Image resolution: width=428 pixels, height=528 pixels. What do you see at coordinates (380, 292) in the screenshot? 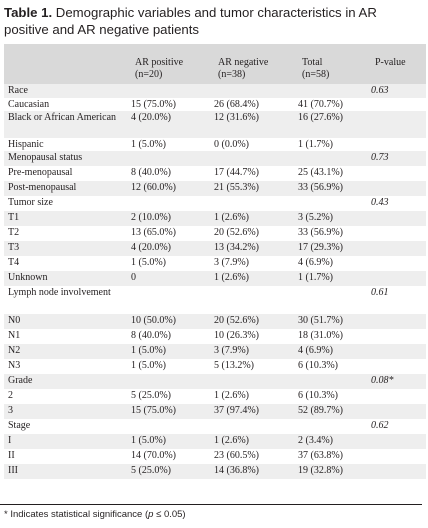
I see `cell-pvalue: 0.61` at bounding box center [380, 292].